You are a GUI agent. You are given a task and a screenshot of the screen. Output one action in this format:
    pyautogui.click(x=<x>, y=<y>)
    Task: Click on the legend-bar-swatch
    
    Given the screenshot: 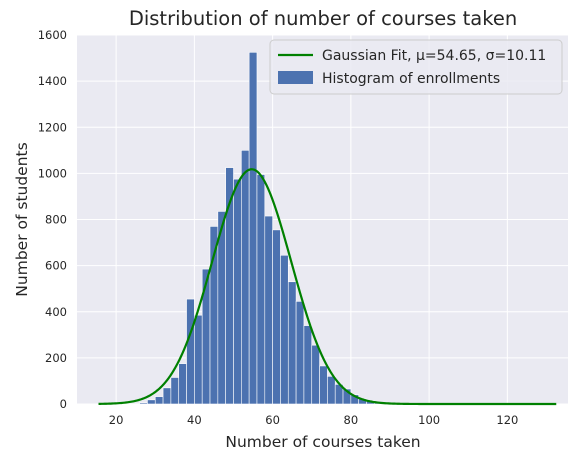 What is the action you would take?
    pyautogui.click(x=295, y=77)
    